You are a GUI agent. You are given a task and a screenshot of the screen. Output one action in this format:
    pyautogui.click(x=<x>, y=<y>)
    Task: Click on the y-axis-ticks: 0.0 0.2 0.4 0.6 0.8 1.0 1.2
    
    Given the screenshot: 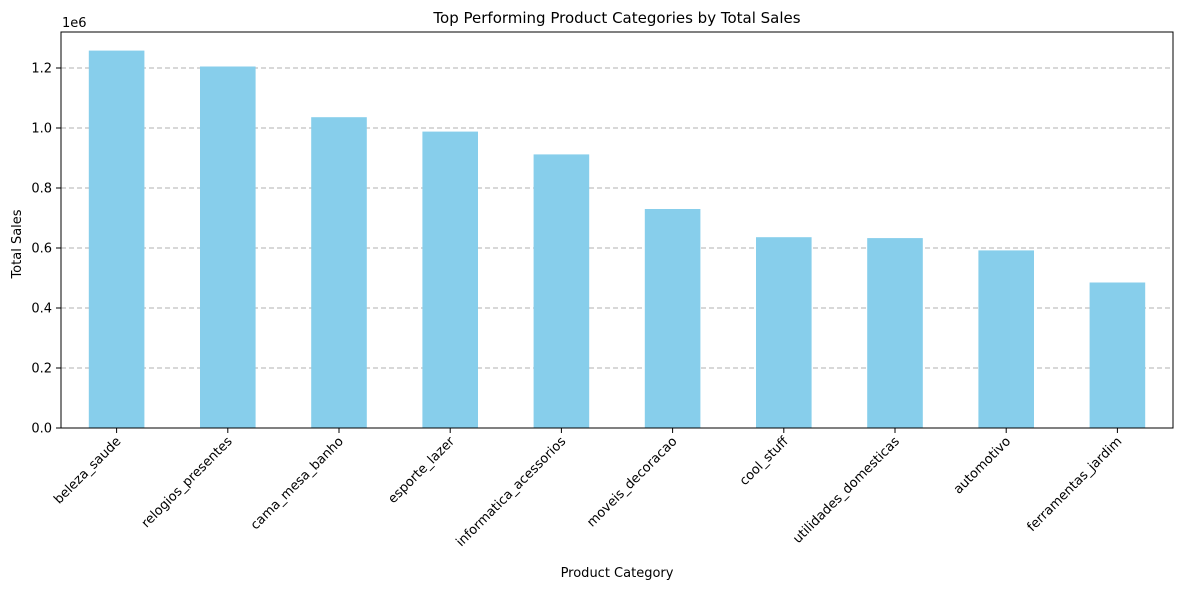 What is the action you would take?
    pyautogui.click(x=46, y=249)
    